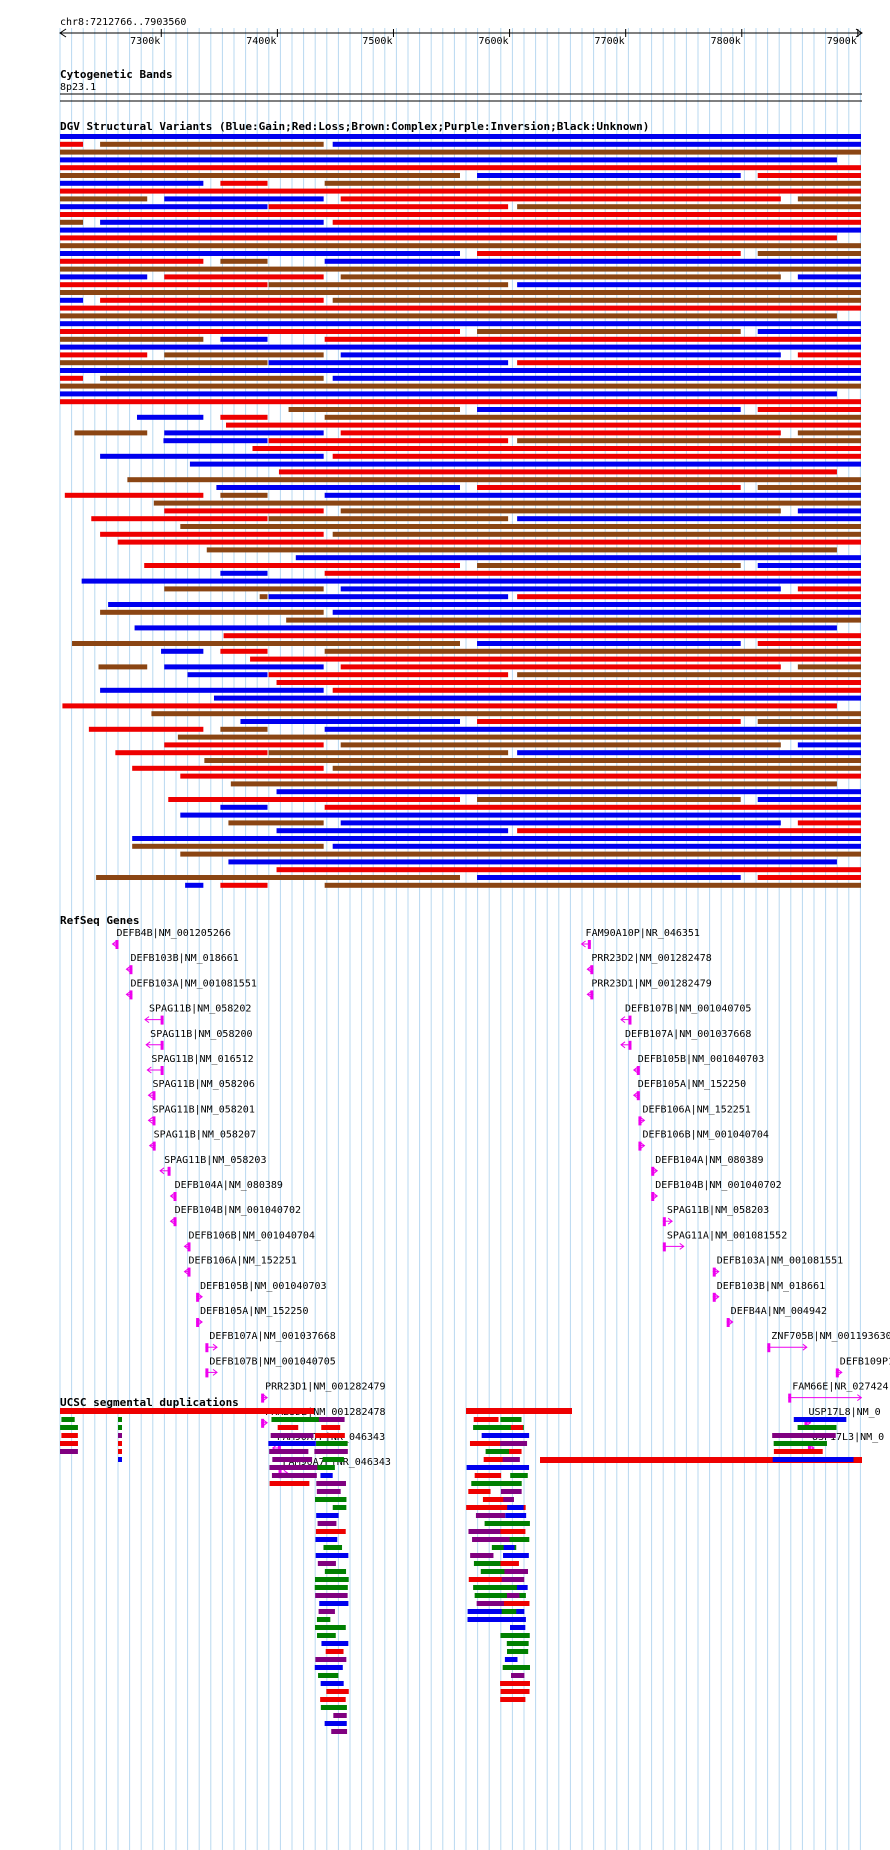 The image size is (890, 1850). I want to click on gene-label: DEFB4B|NM_001205266, so click(174, 933).